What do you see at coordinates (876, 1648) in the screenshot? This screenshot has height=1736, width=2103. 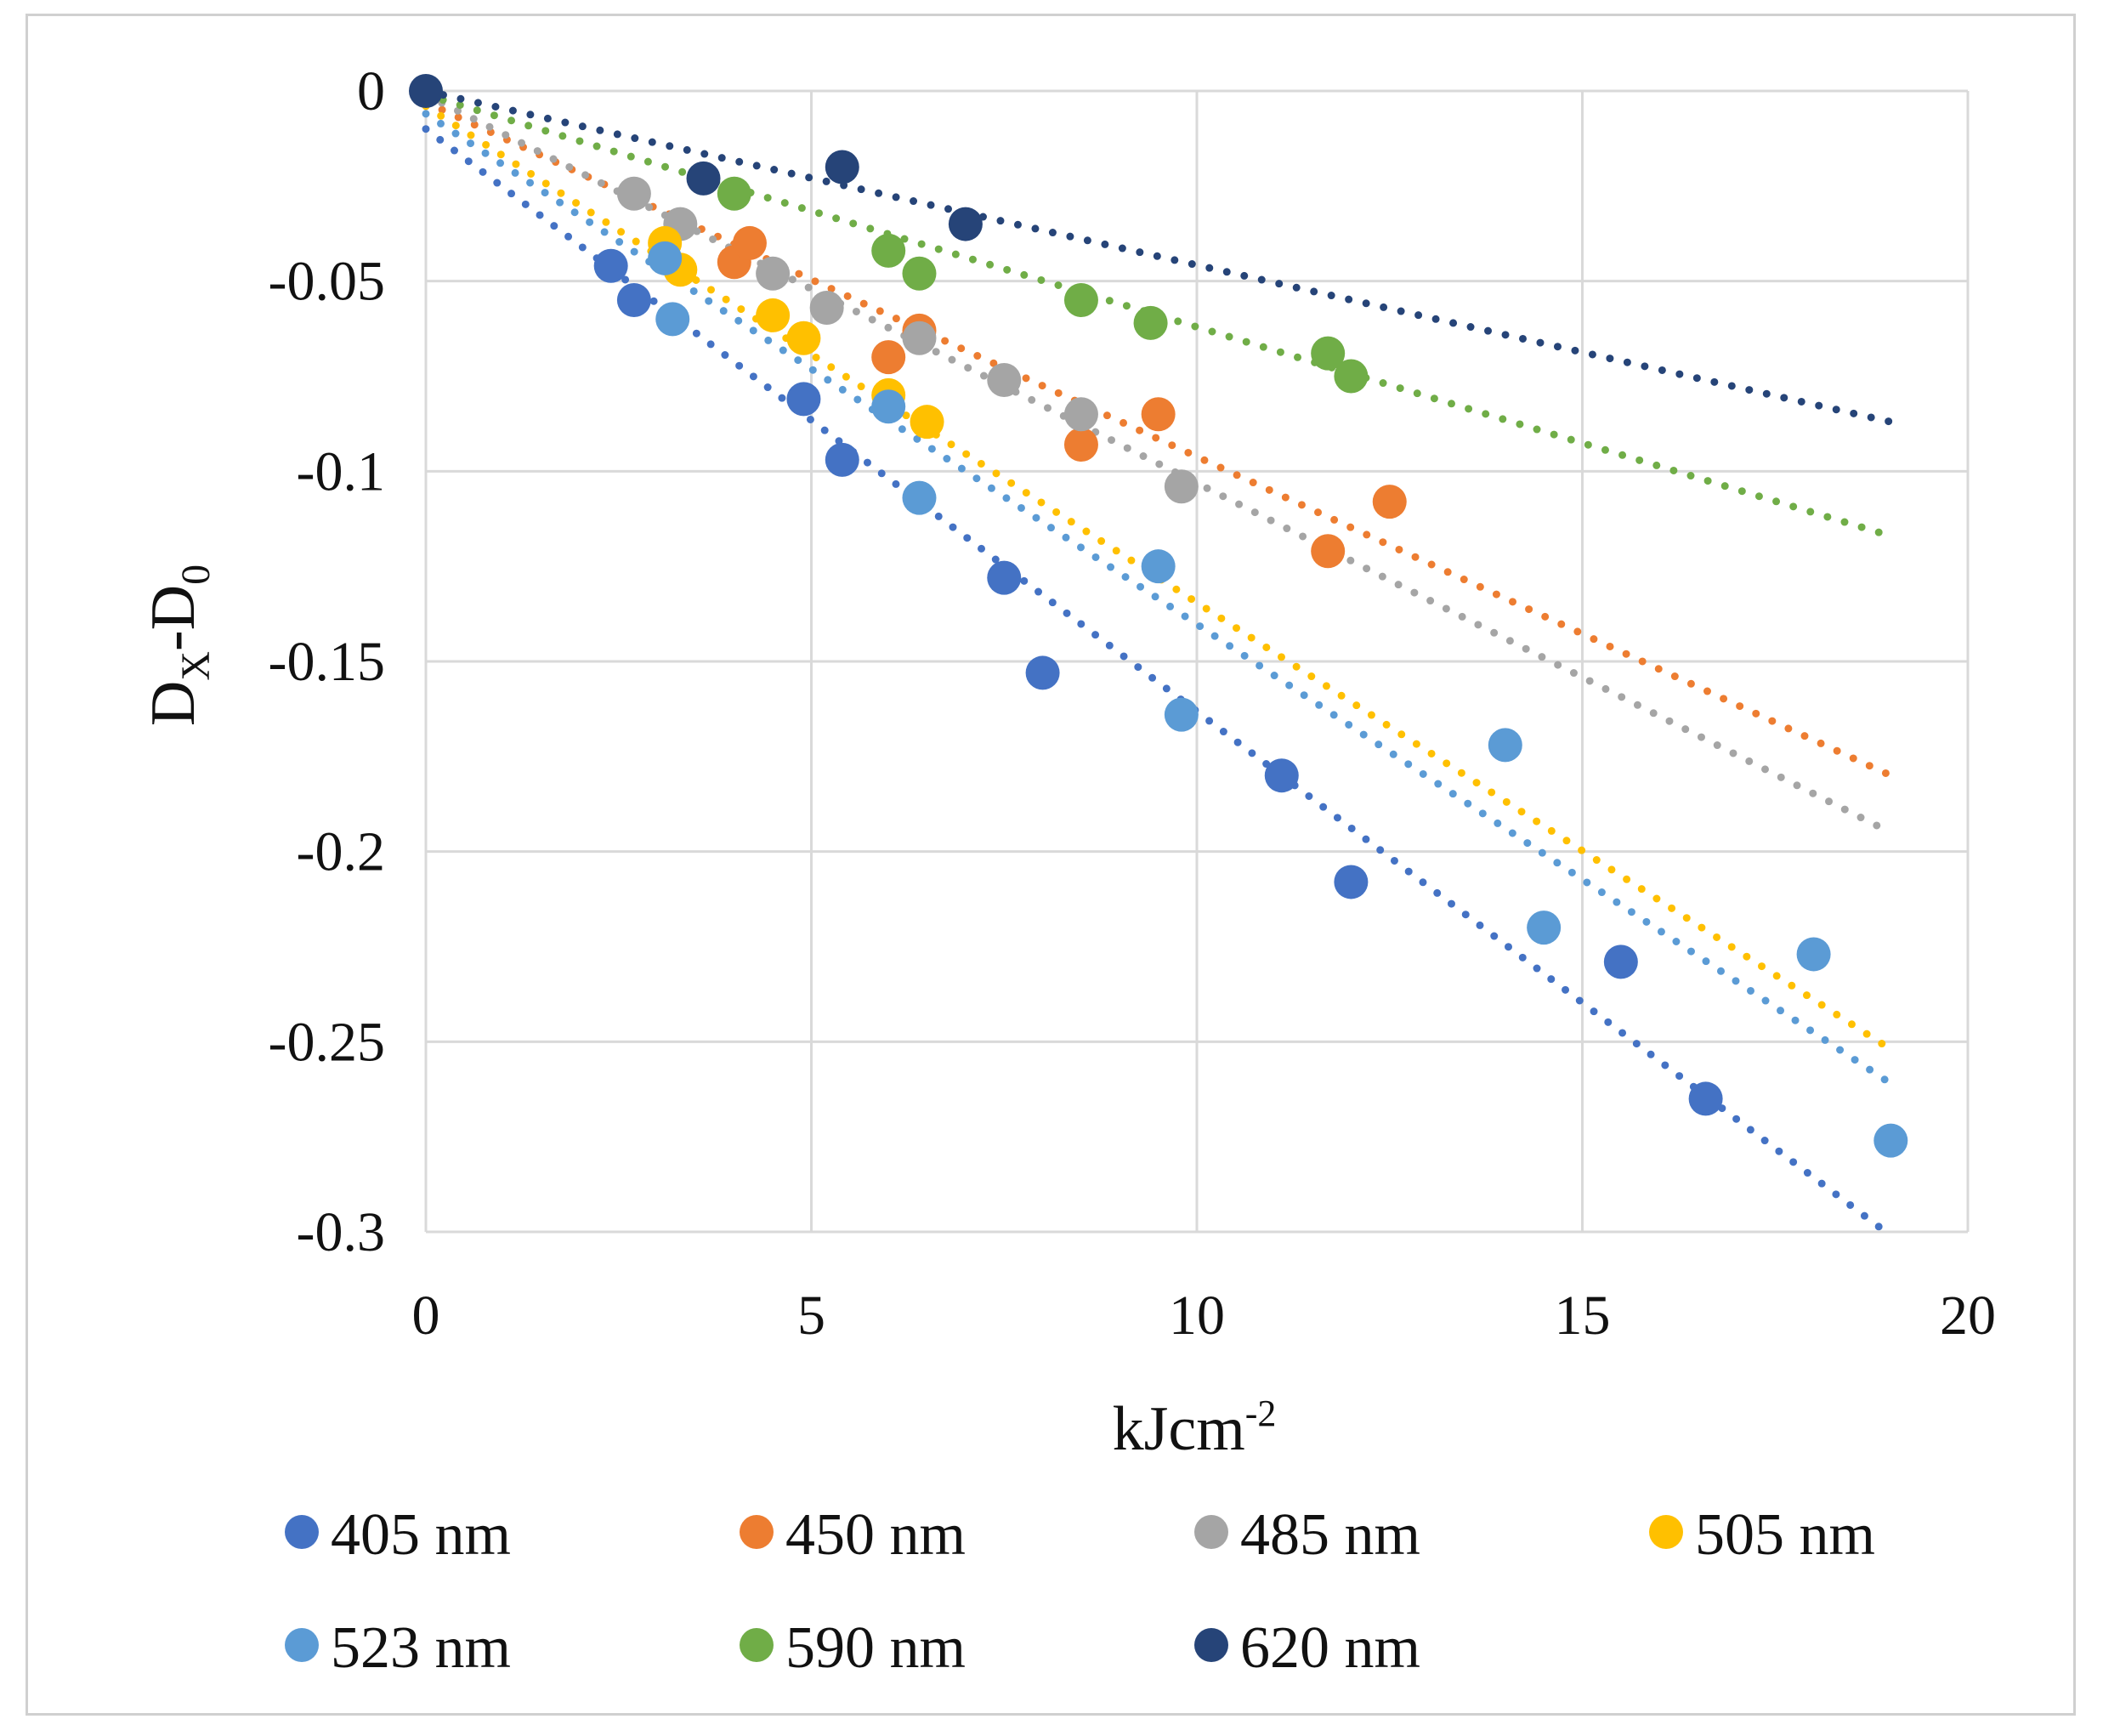 I see `legend-label: 590 nm` at bounding box center [876, 1648].